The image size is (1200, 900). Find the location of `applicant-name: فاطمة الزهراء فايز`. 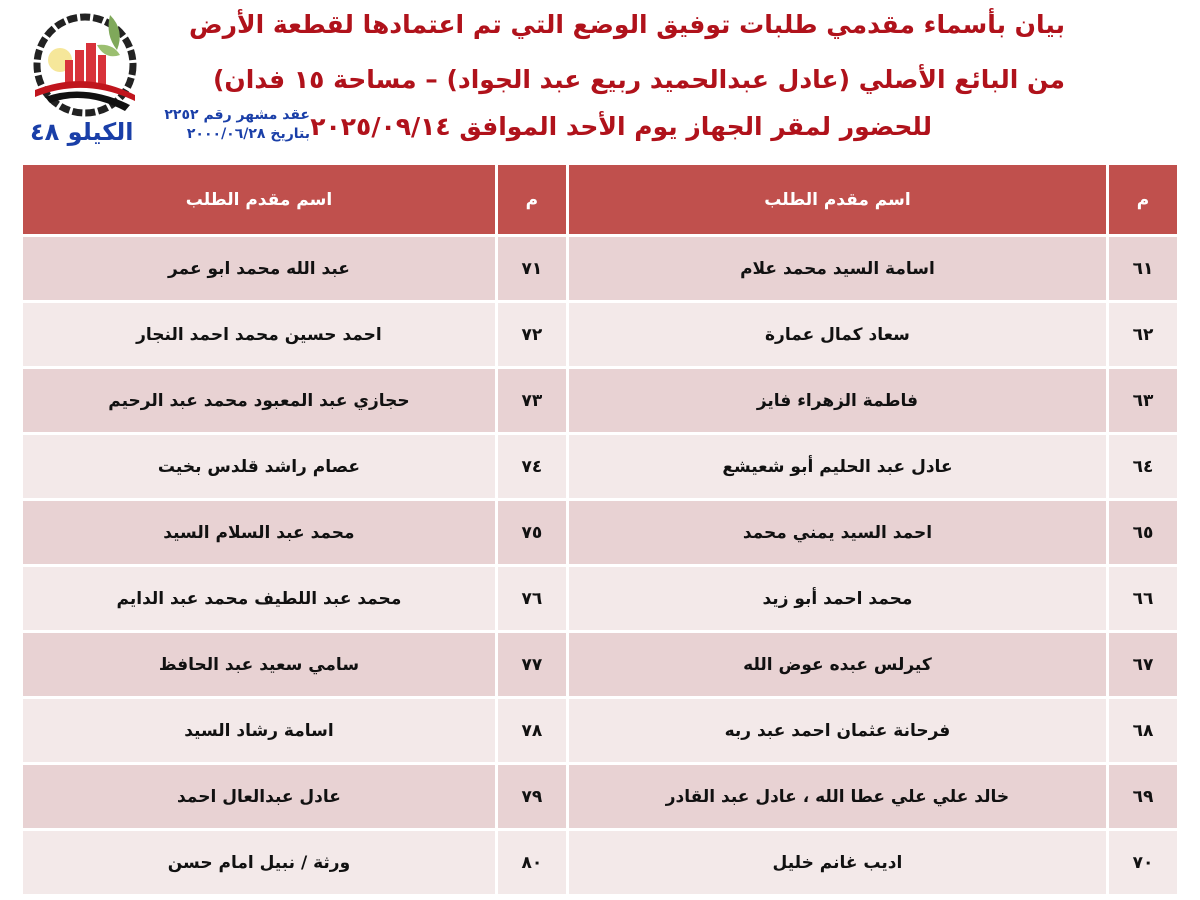

applicant-name: فاطمة الزهراء فايز is located at coordinates (837, 400).